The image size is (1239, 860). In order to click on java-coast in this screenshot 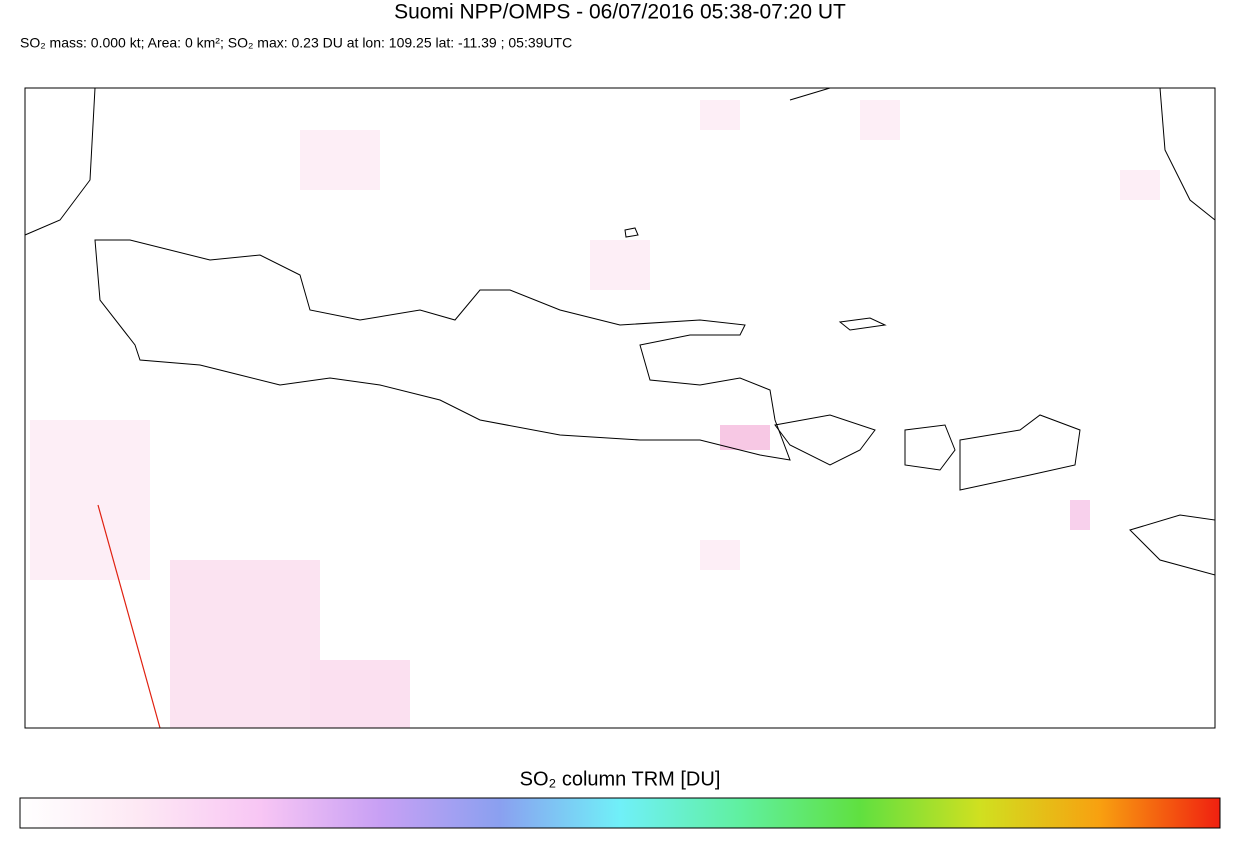, I will do `click(442, 350)`.